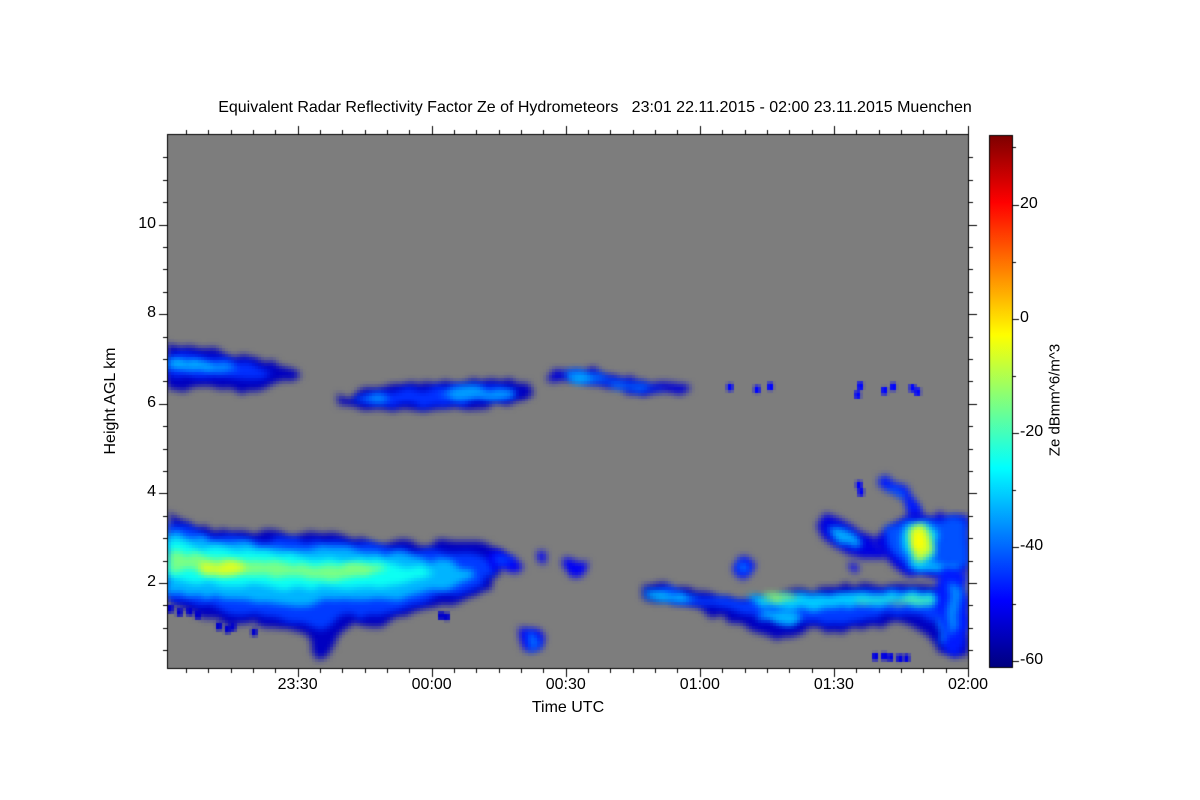  I want to click on x-tick-label: 00:00, so click(431, 684).